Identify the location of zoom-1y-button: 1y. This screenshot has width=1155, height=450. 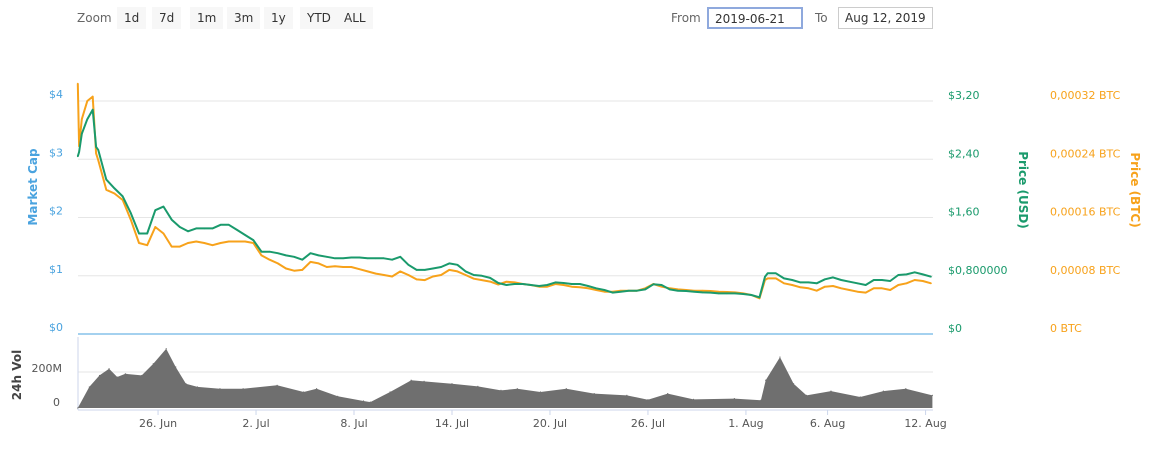
(278, 18).